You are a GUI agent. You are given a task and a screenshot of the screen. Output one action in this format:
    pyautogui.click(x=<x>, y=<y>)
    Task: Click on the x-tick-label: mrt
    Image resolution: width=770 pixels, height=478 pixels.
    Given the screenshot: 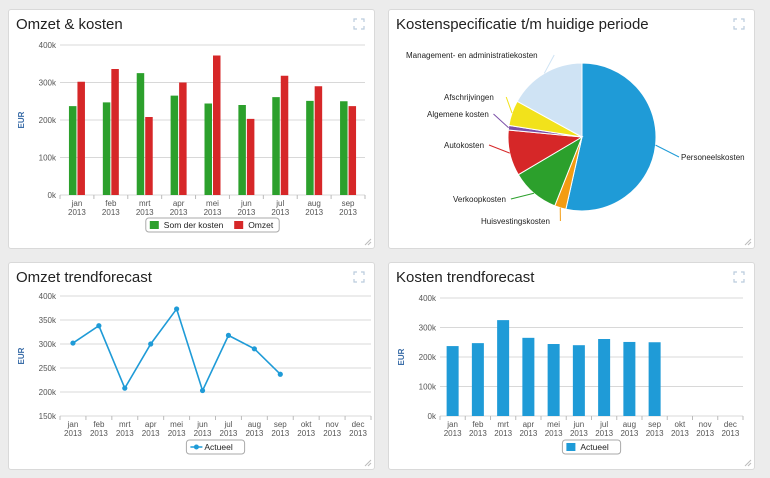 What is the action you would take?
    pyautogui.click(x=503, y=424)
    